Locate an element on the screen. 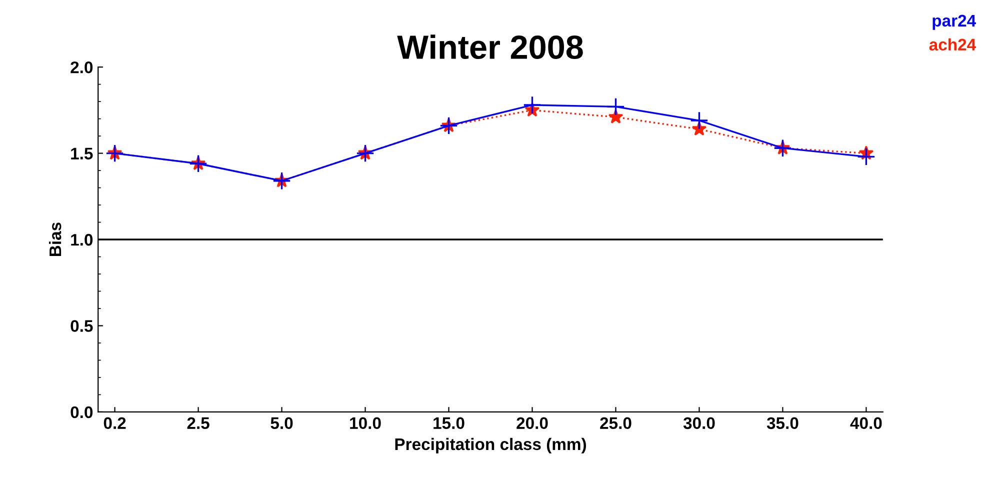 This screenshot has width=981, height=479. x-tick-label: 10.0 is located at coordinates (365, 423).